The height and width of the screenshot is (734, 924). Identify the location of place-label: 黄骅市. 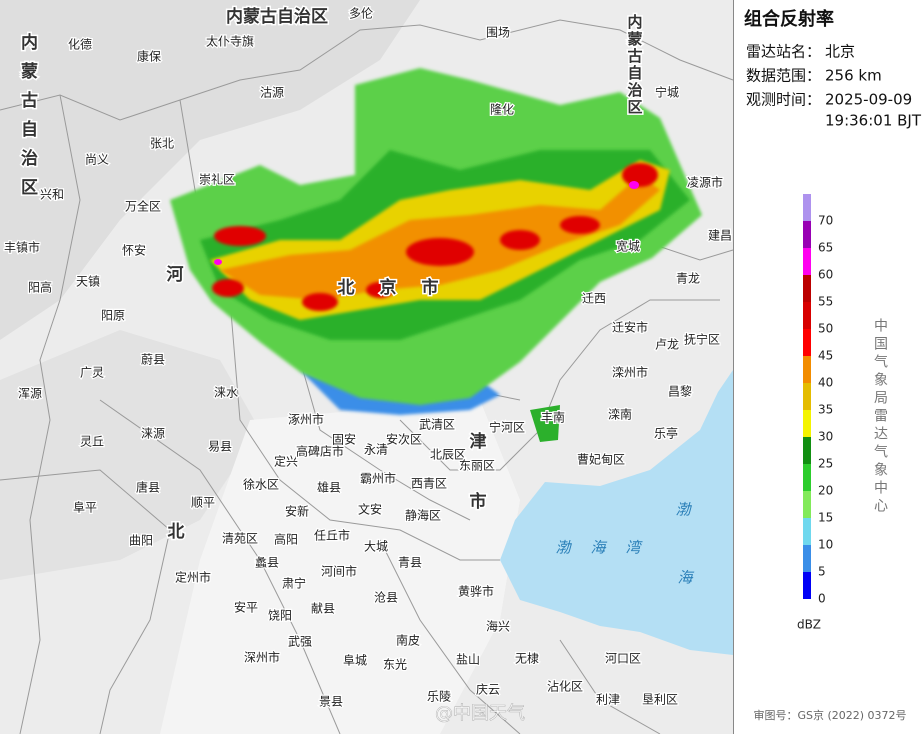
(476, 591).